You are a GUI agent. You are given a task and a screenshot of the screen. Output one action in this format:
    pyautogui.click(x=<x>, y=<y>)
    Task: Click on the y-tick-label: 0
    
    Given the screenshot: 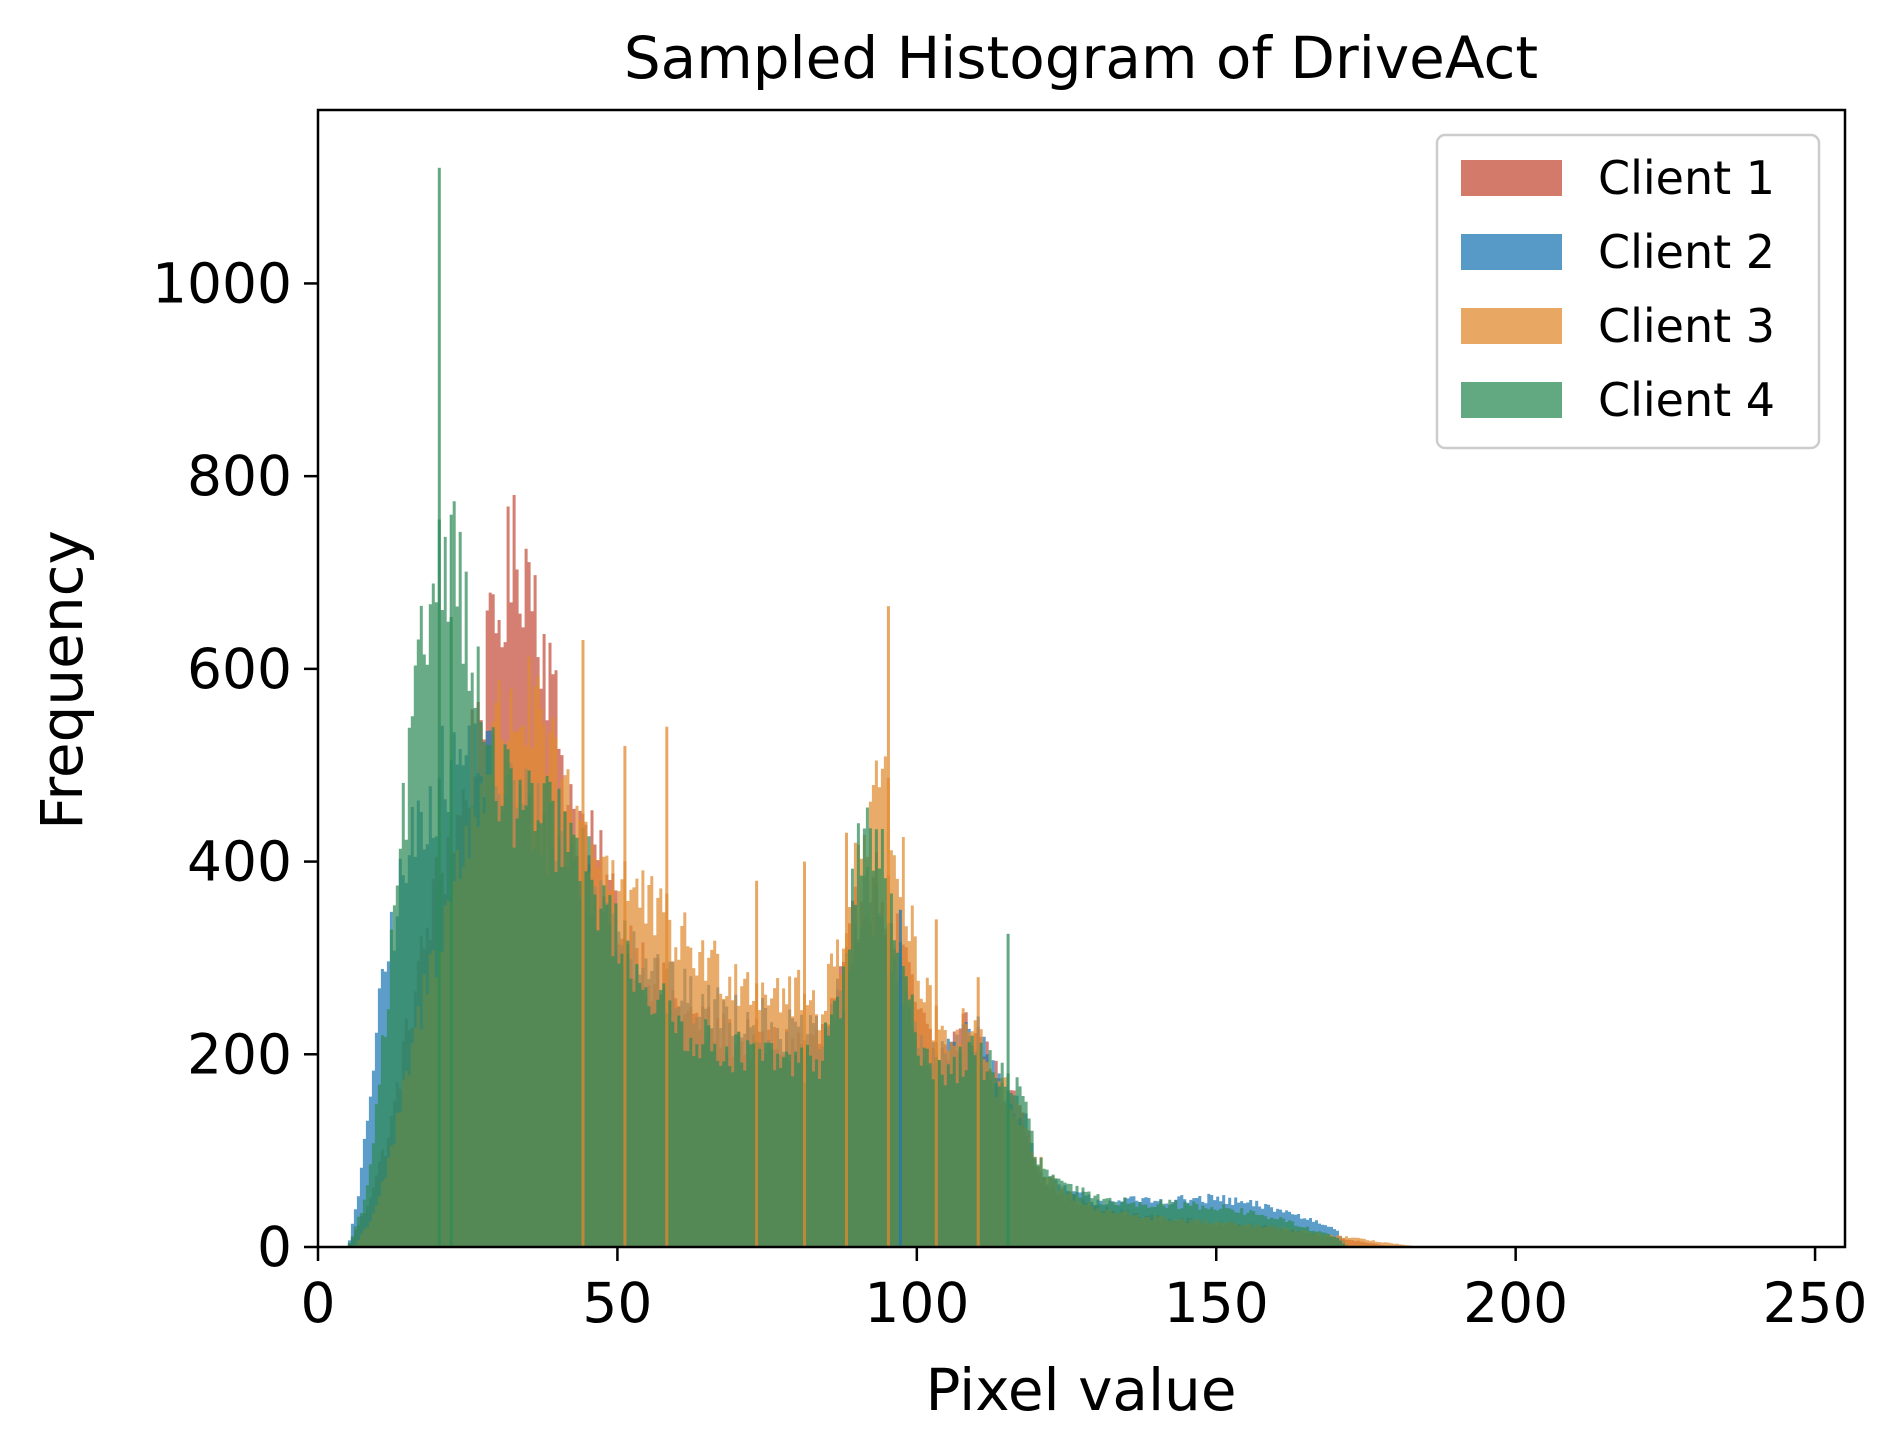 What is the action you would take?
    pyautogui.click(x=274, y=1247)
    